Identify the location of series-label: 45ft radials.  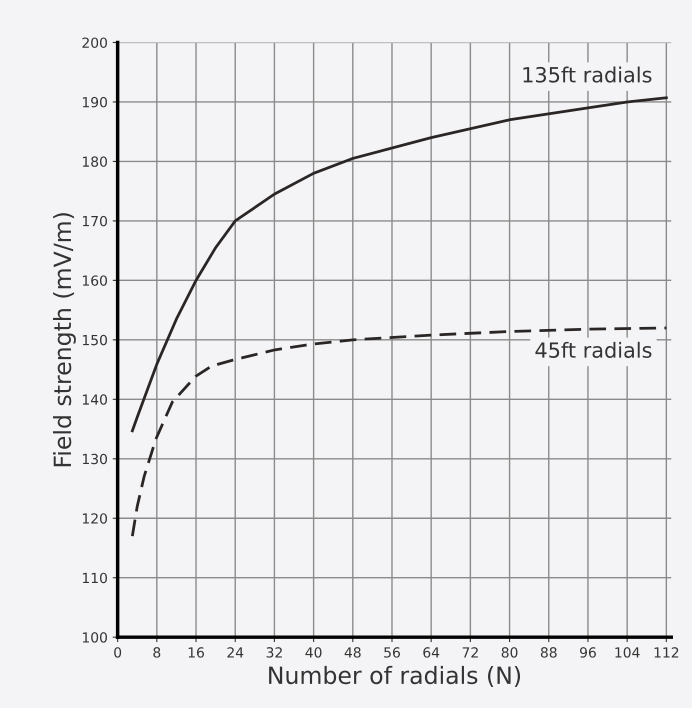
(593, 350).